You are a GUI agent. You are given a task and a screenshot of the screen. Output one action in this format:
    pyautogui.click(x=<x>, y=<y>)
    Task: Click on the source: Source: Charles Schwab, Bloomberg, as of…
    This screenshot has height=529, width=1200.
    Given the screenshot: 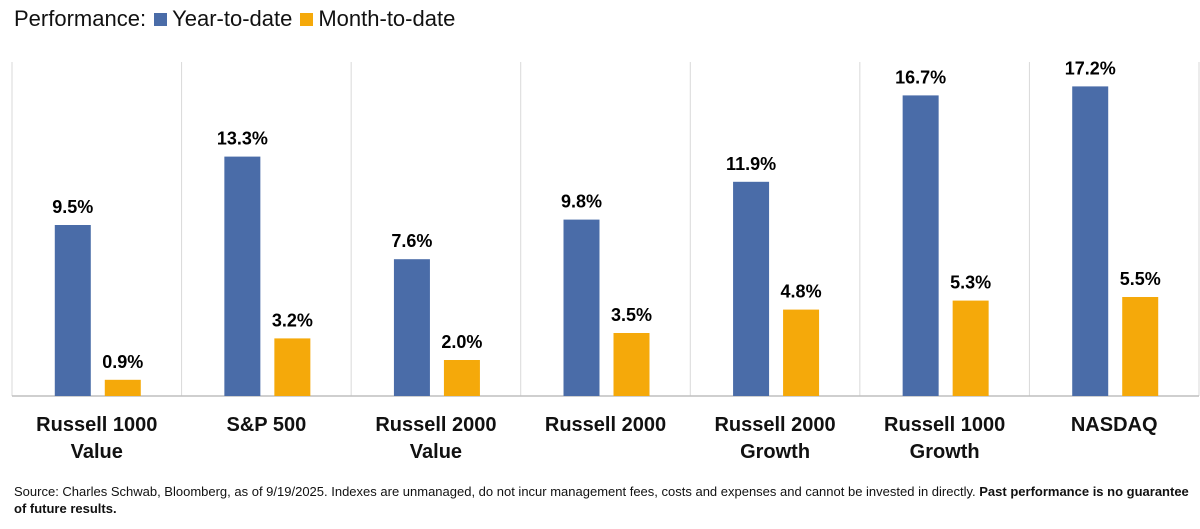 What is the action you would take?
    pyautogui.click(x=495, y=491)
    